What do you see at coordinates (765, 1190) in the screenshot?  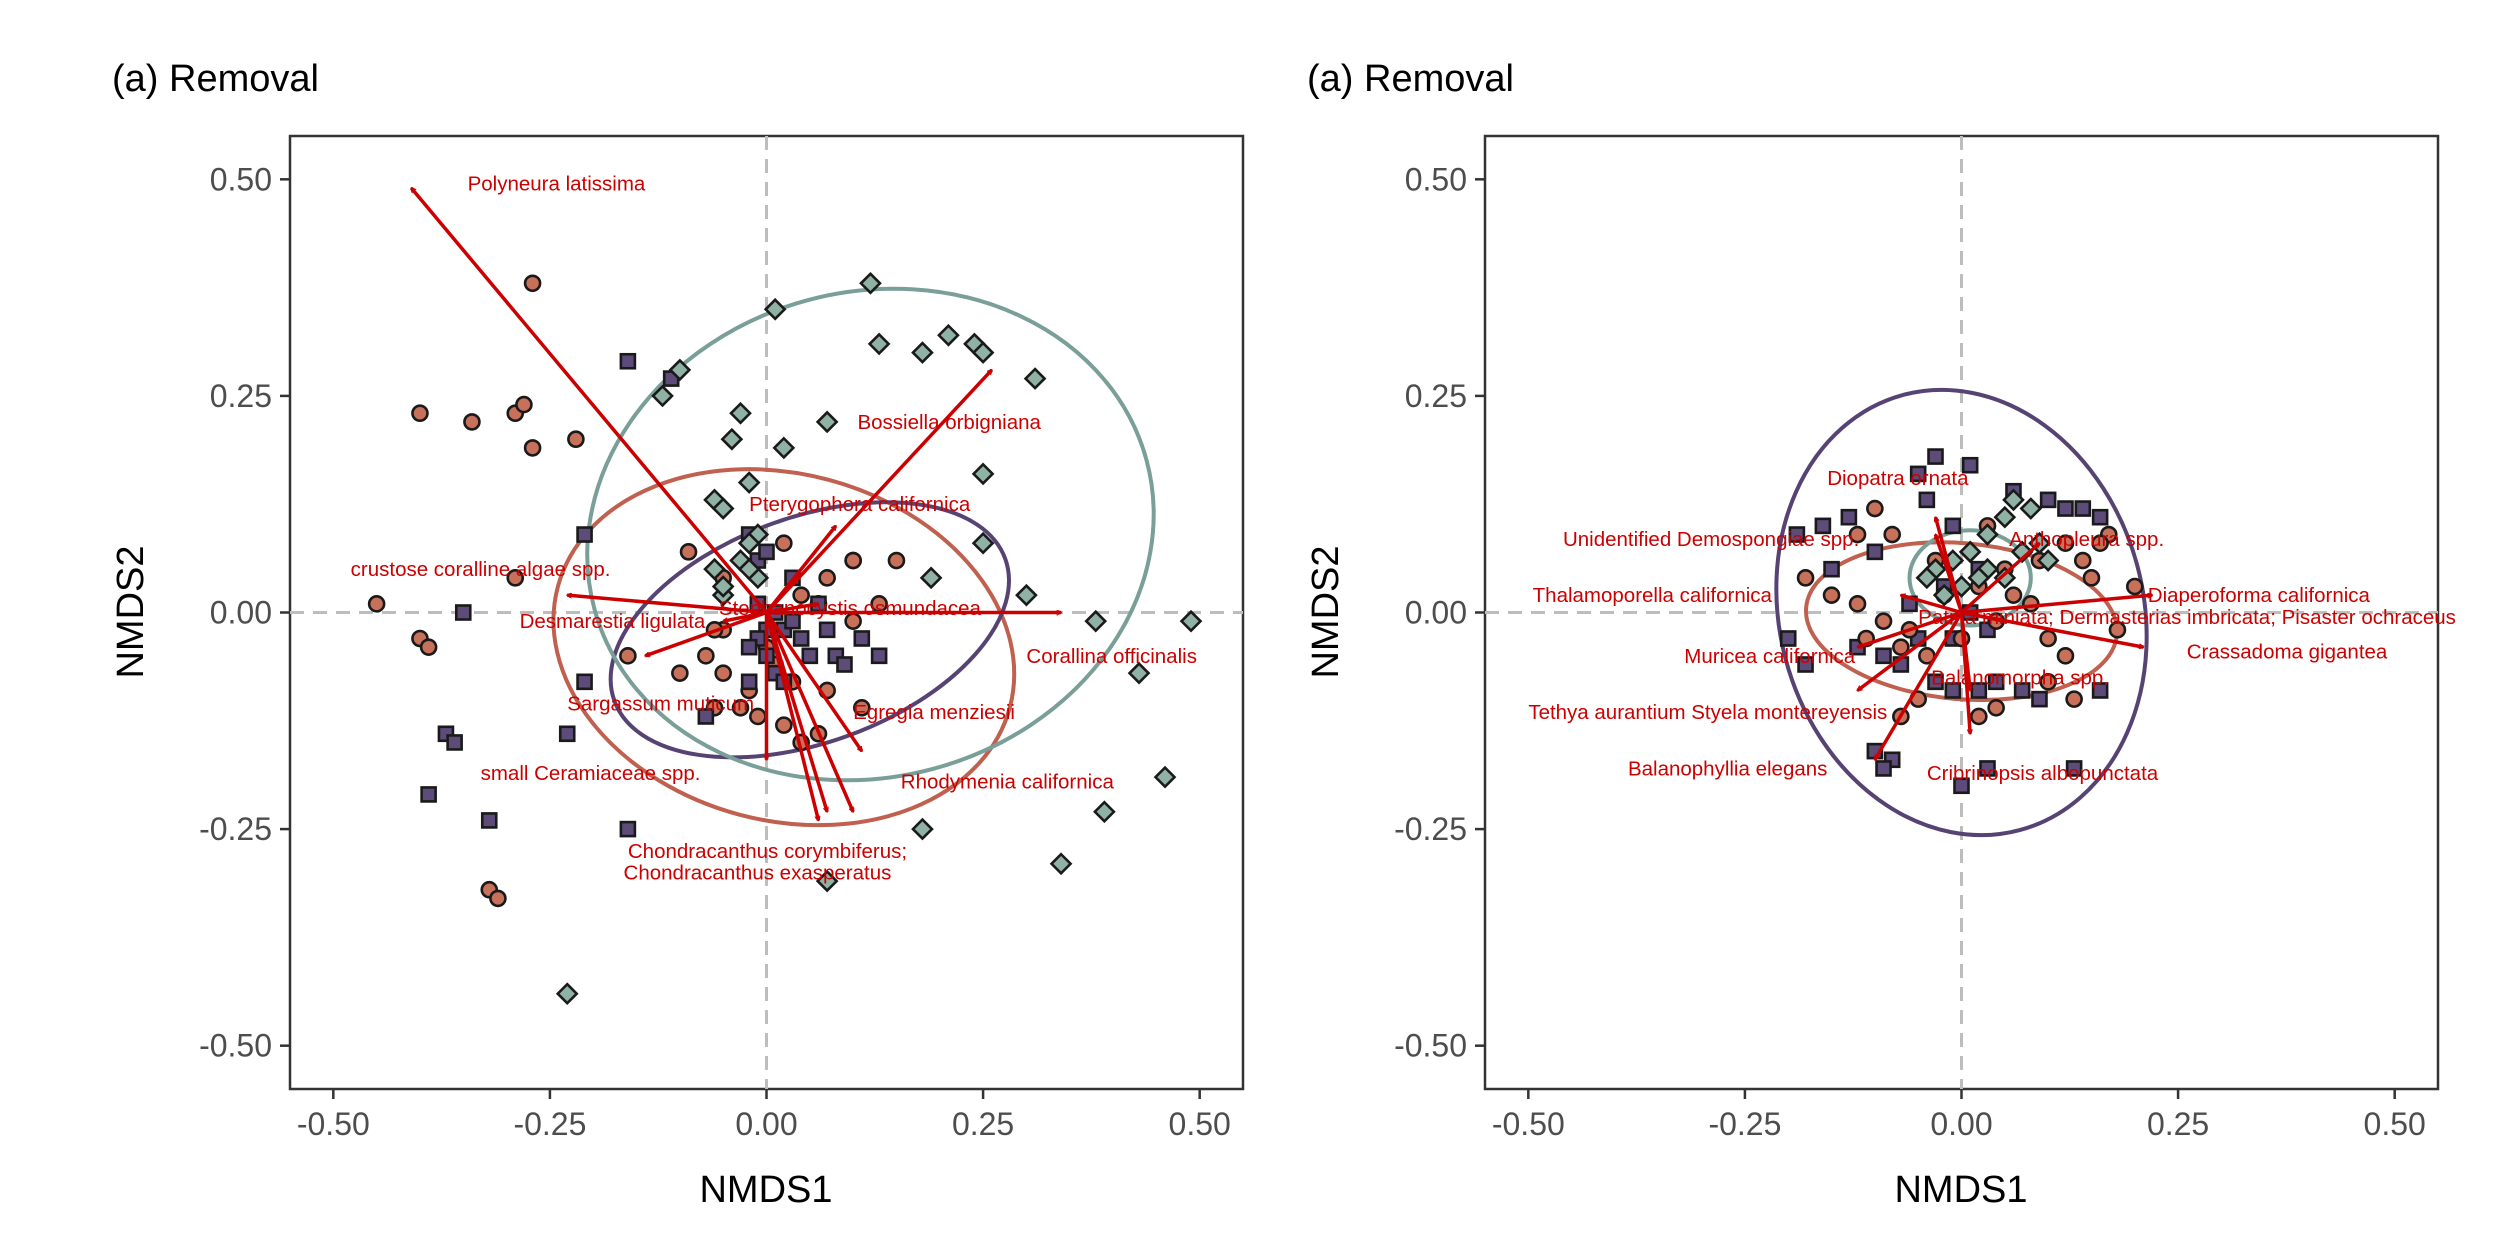 I see `panel-left-x-axis-title: NMDS1` at bounding box center [765, 1190].